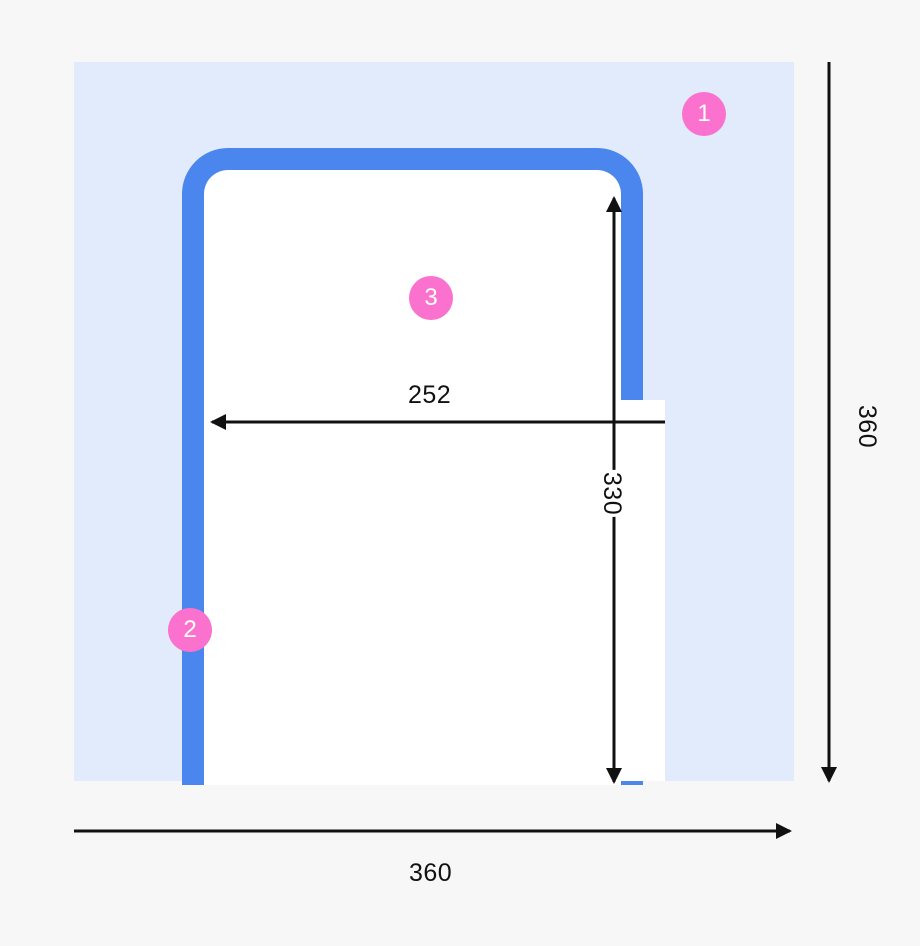  What do you see at coordinates (430, 395) in the screenshot?
I see `dimension-label-inner-width: 252` at bounding box center [430, 395].